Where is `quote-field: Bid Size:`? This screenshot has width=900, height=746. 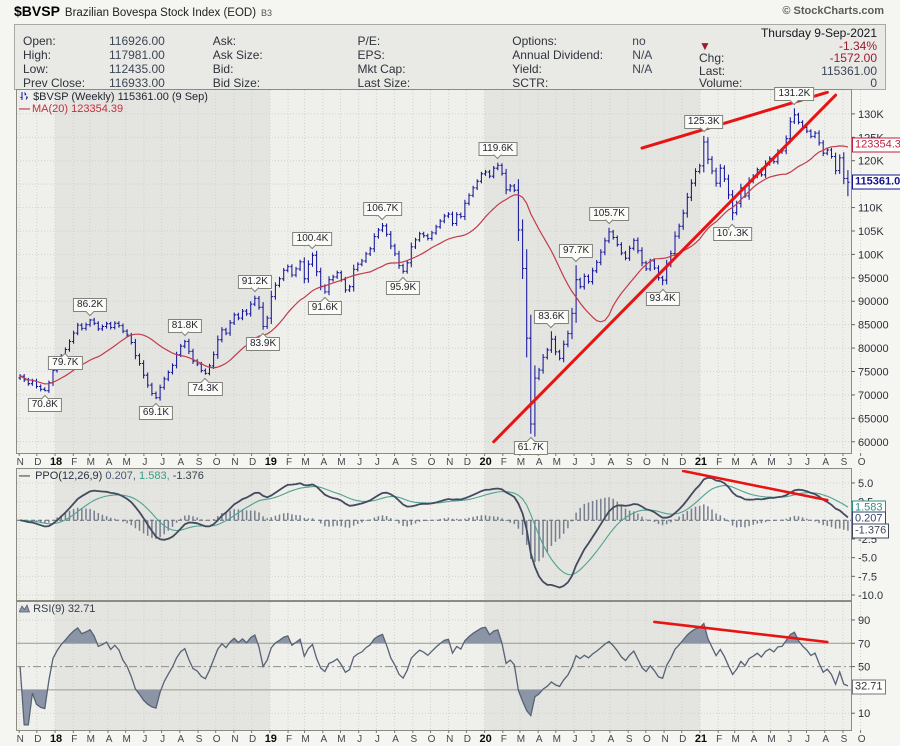
quote-field: Bid Size: is located at coordinates (281, 83).